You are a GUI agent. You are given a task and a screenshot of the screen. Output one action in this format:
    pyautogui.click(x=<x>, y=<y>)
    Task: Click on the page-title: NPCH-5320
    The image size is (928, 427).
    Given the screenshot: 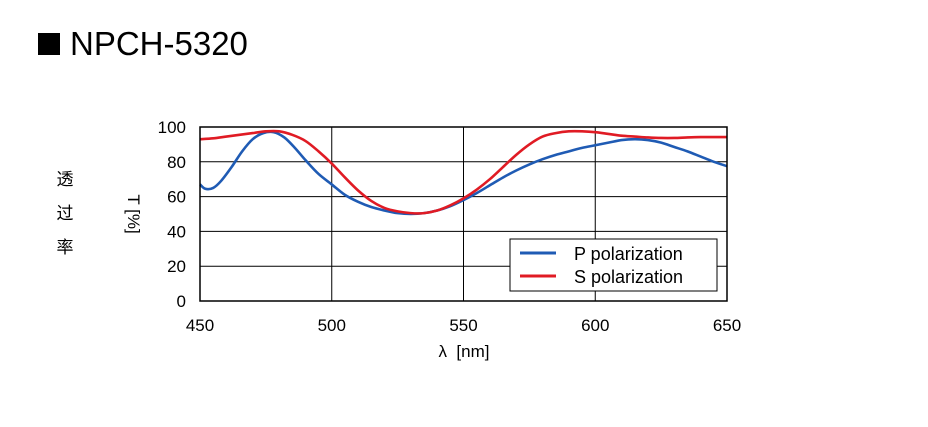 What is the action you would take?
    pyautogui.click(x=143, y=44)
    